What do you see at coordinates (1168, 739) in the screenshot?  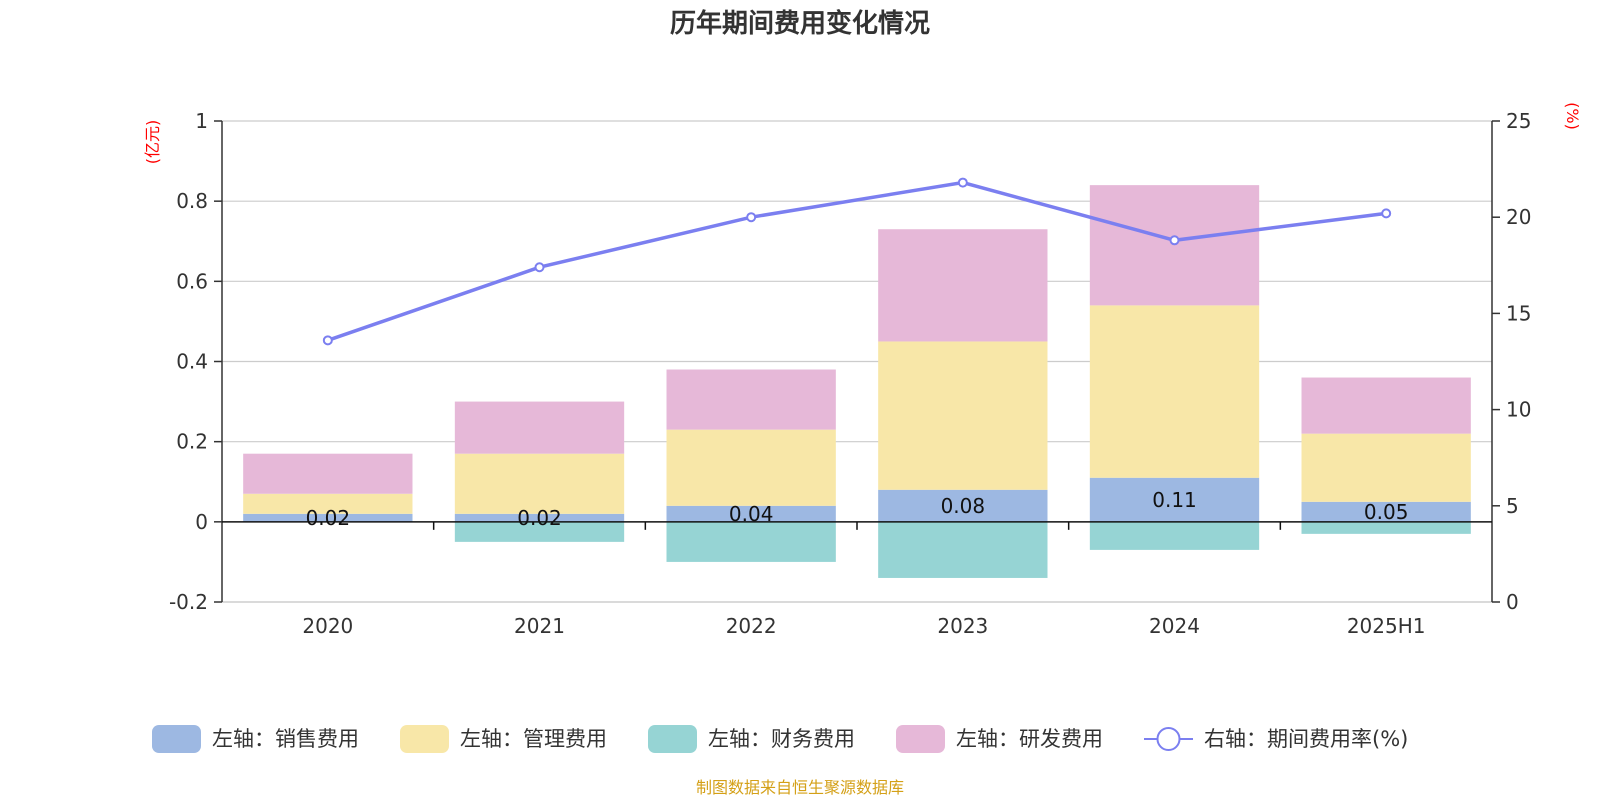 I see `legend-marker` at bounding box center [1168, 739].